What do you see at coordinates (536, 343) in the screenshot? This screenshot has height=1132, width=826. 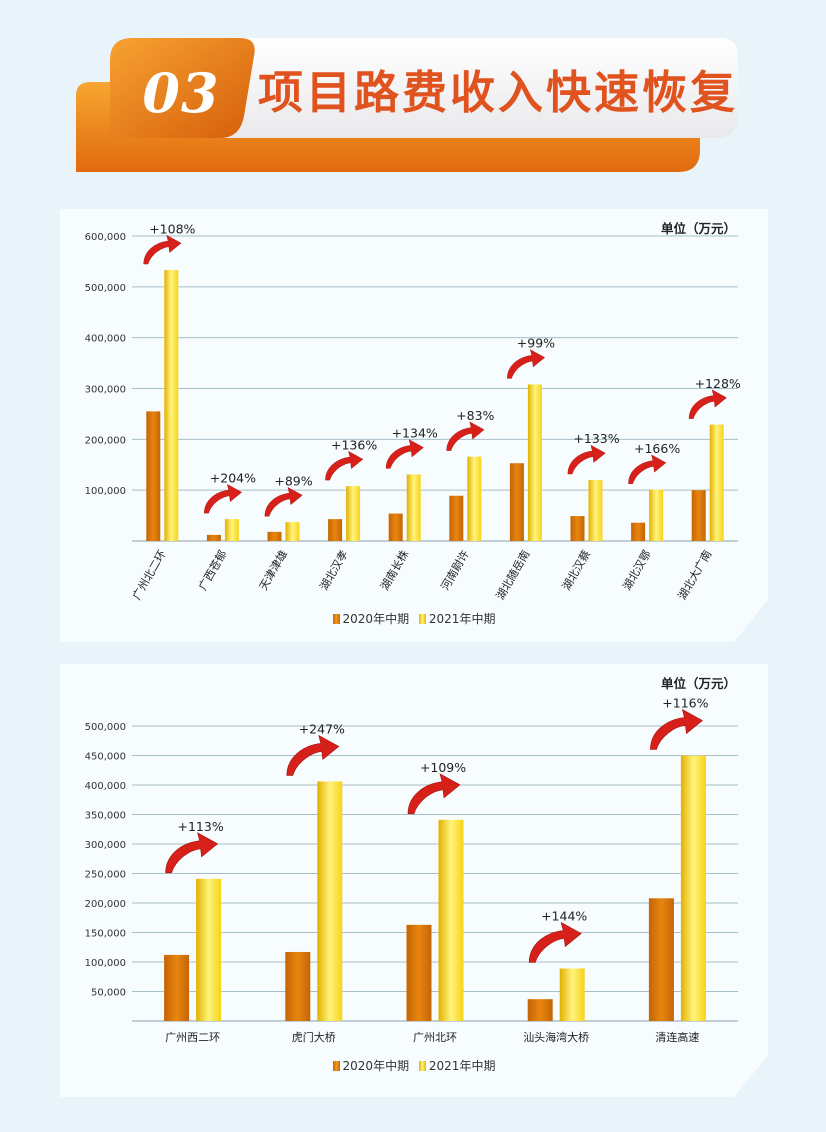 I see `growth-label: +99%` at bounding box center [536, 343].